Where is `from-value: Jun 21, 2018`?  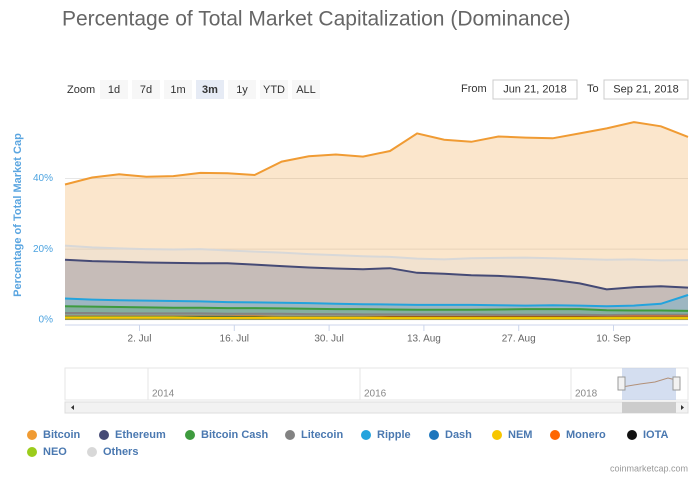
from-value: Jun 21, 2018 is located at coordinates (535, 89).